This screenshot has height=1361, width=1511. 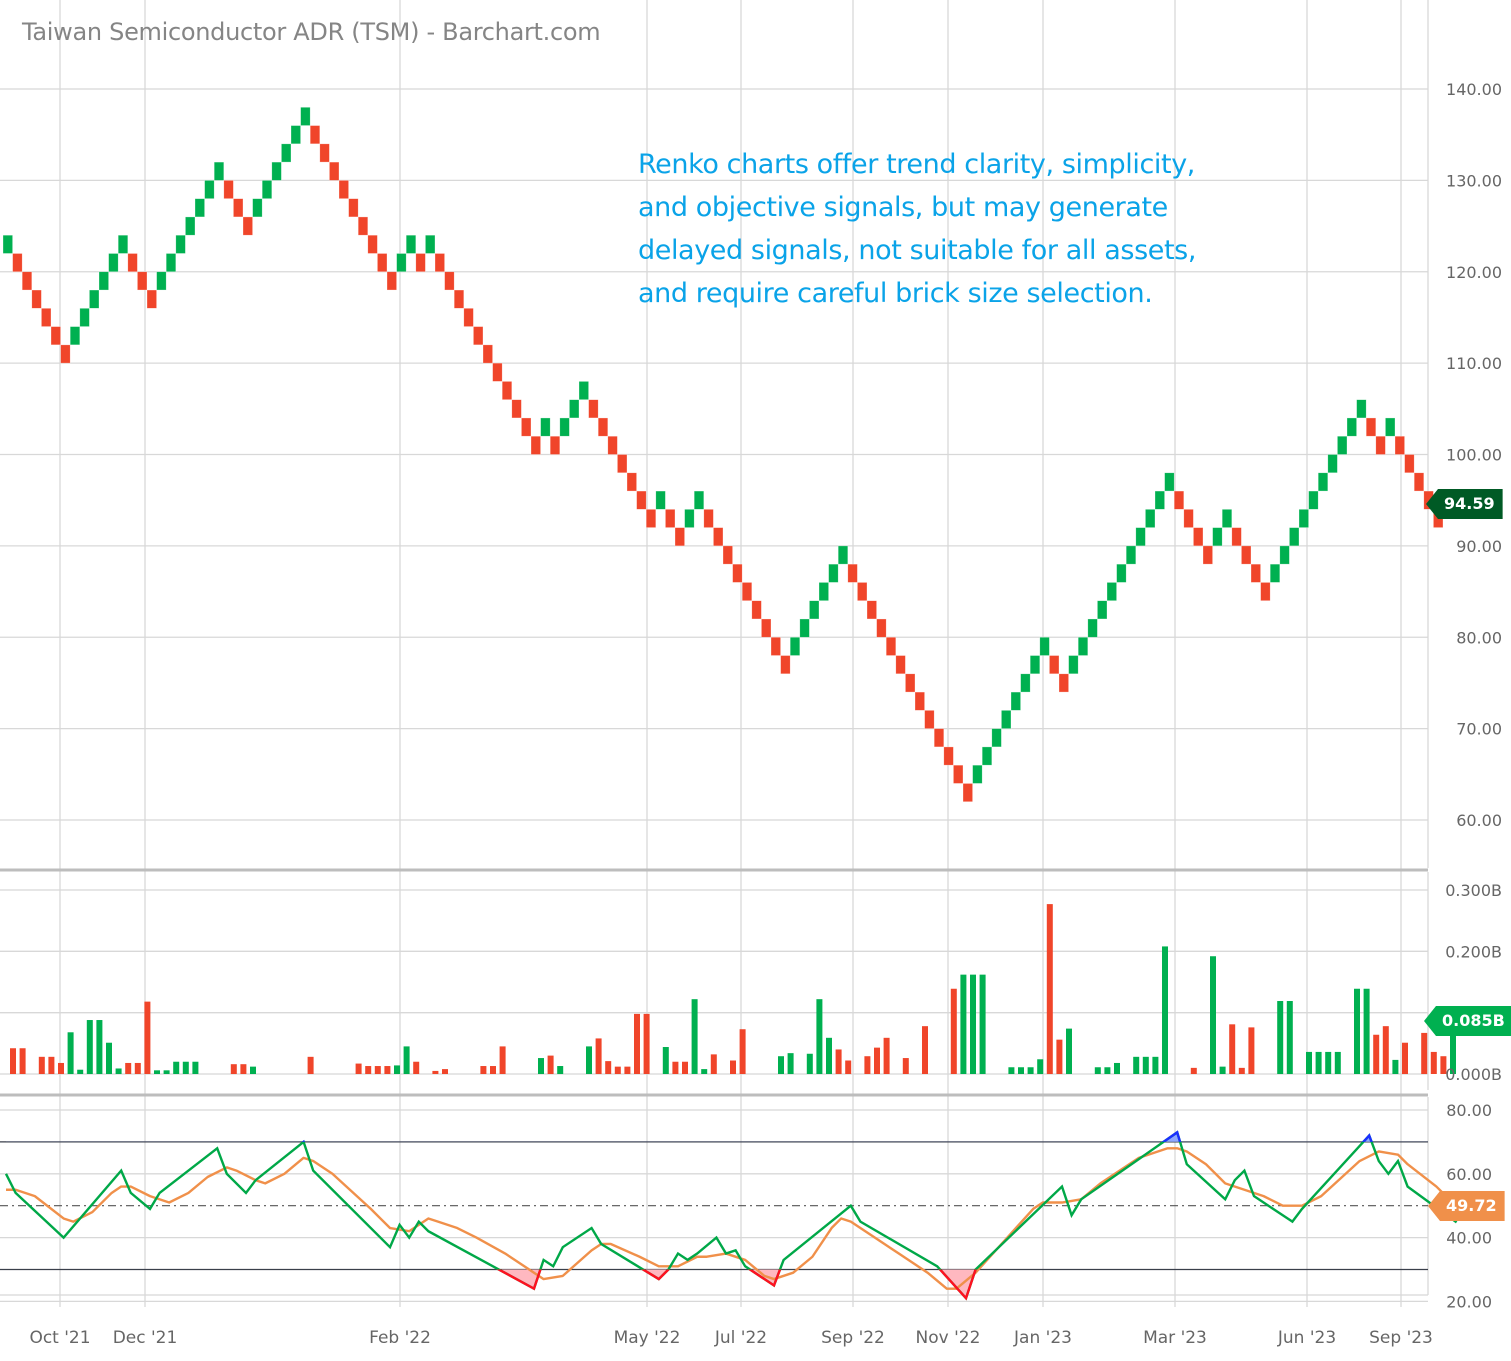 What do you see at coordinates (1401, 1338) in the screenshot?
I see `x-tick-label: Sep '23` at bounding box center [1401, 1338].